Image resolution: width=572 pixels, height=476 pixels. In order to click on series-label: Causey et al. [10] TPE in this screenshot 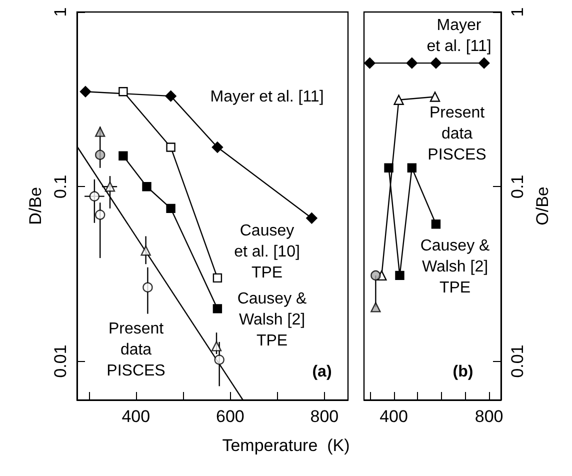, I will do `click(267, 252)`.